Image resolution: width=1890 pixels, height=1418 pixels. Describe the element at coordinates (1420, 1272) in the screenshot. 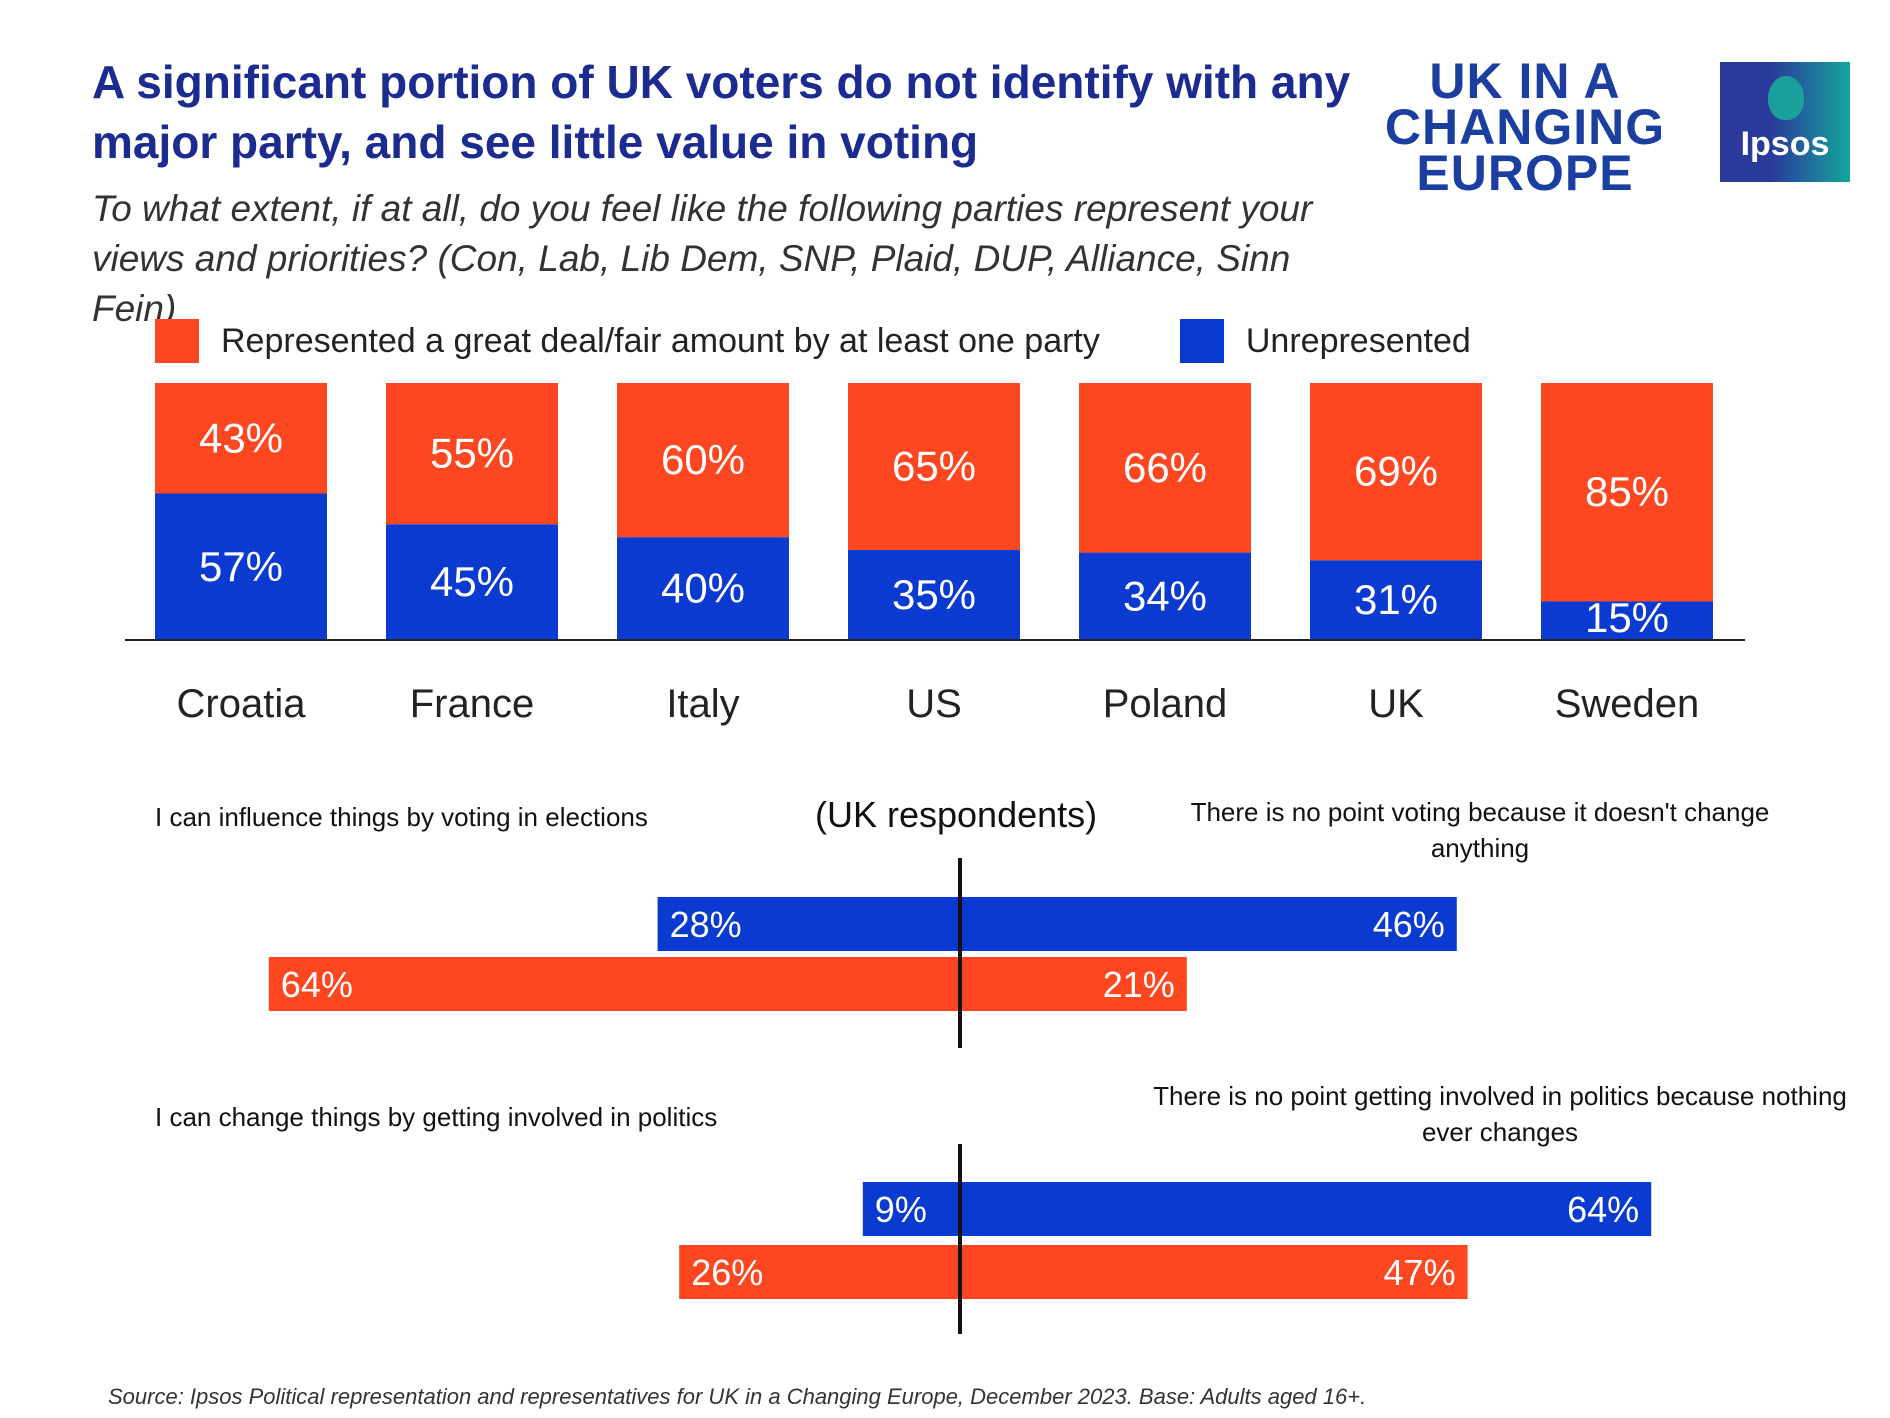

I see `diverging-2-value-right: 47%` at that location.